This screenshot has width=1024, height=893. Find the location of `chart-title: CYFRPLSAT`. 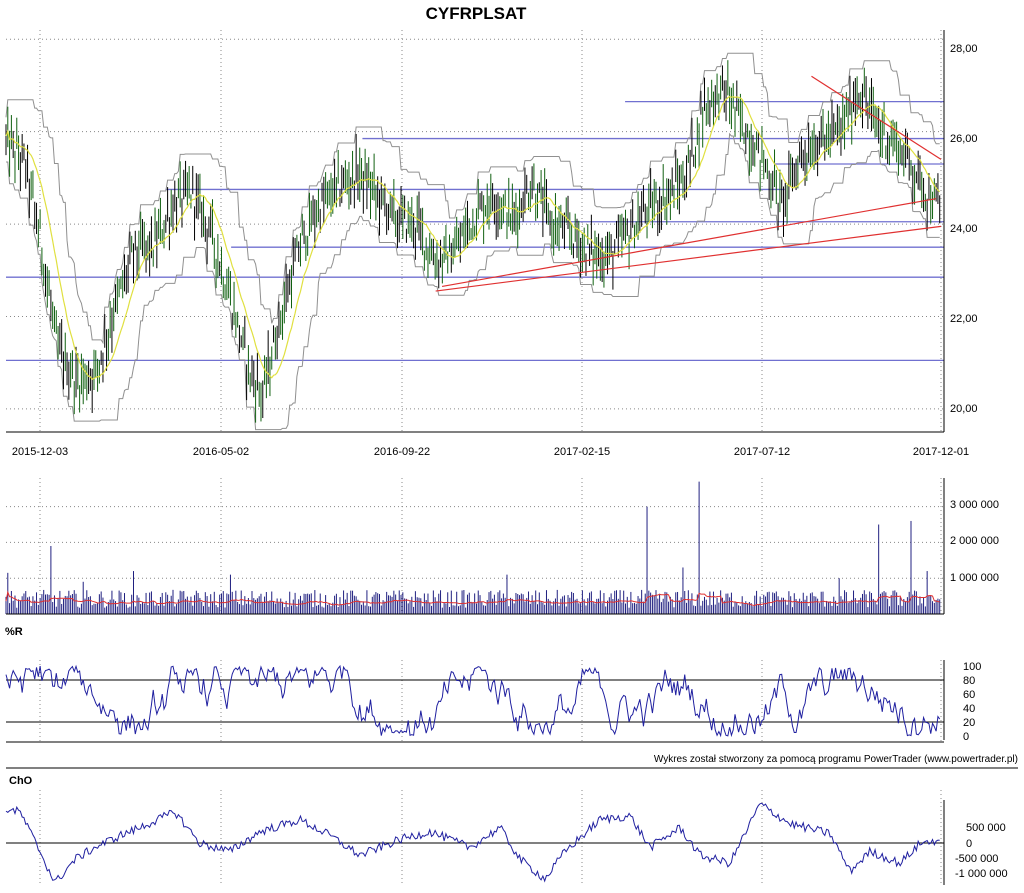

chart-title: CYFRPLSAT is located at coordinates (476, 13).